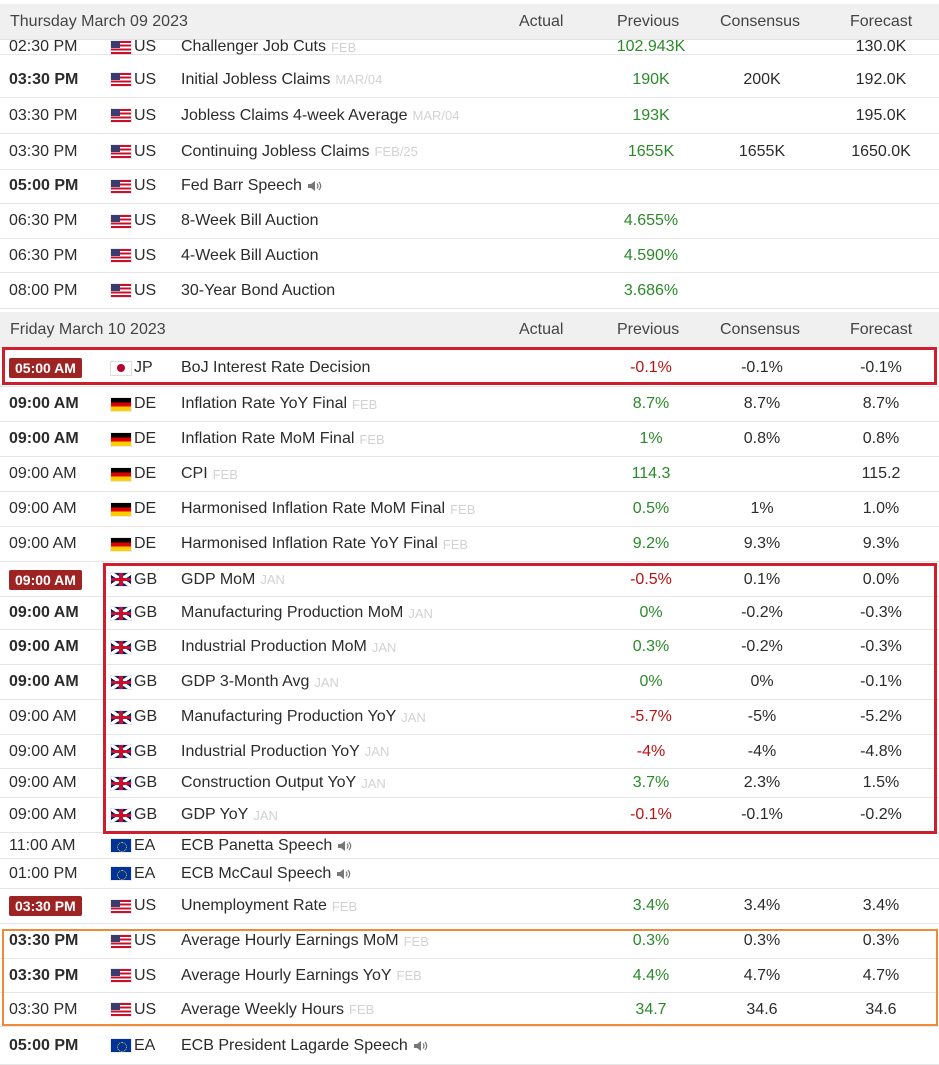  Describe the element at coordinates (256, 873) in the screenshot. I see `event-name-link: ECB McCaul Speech` at that location.